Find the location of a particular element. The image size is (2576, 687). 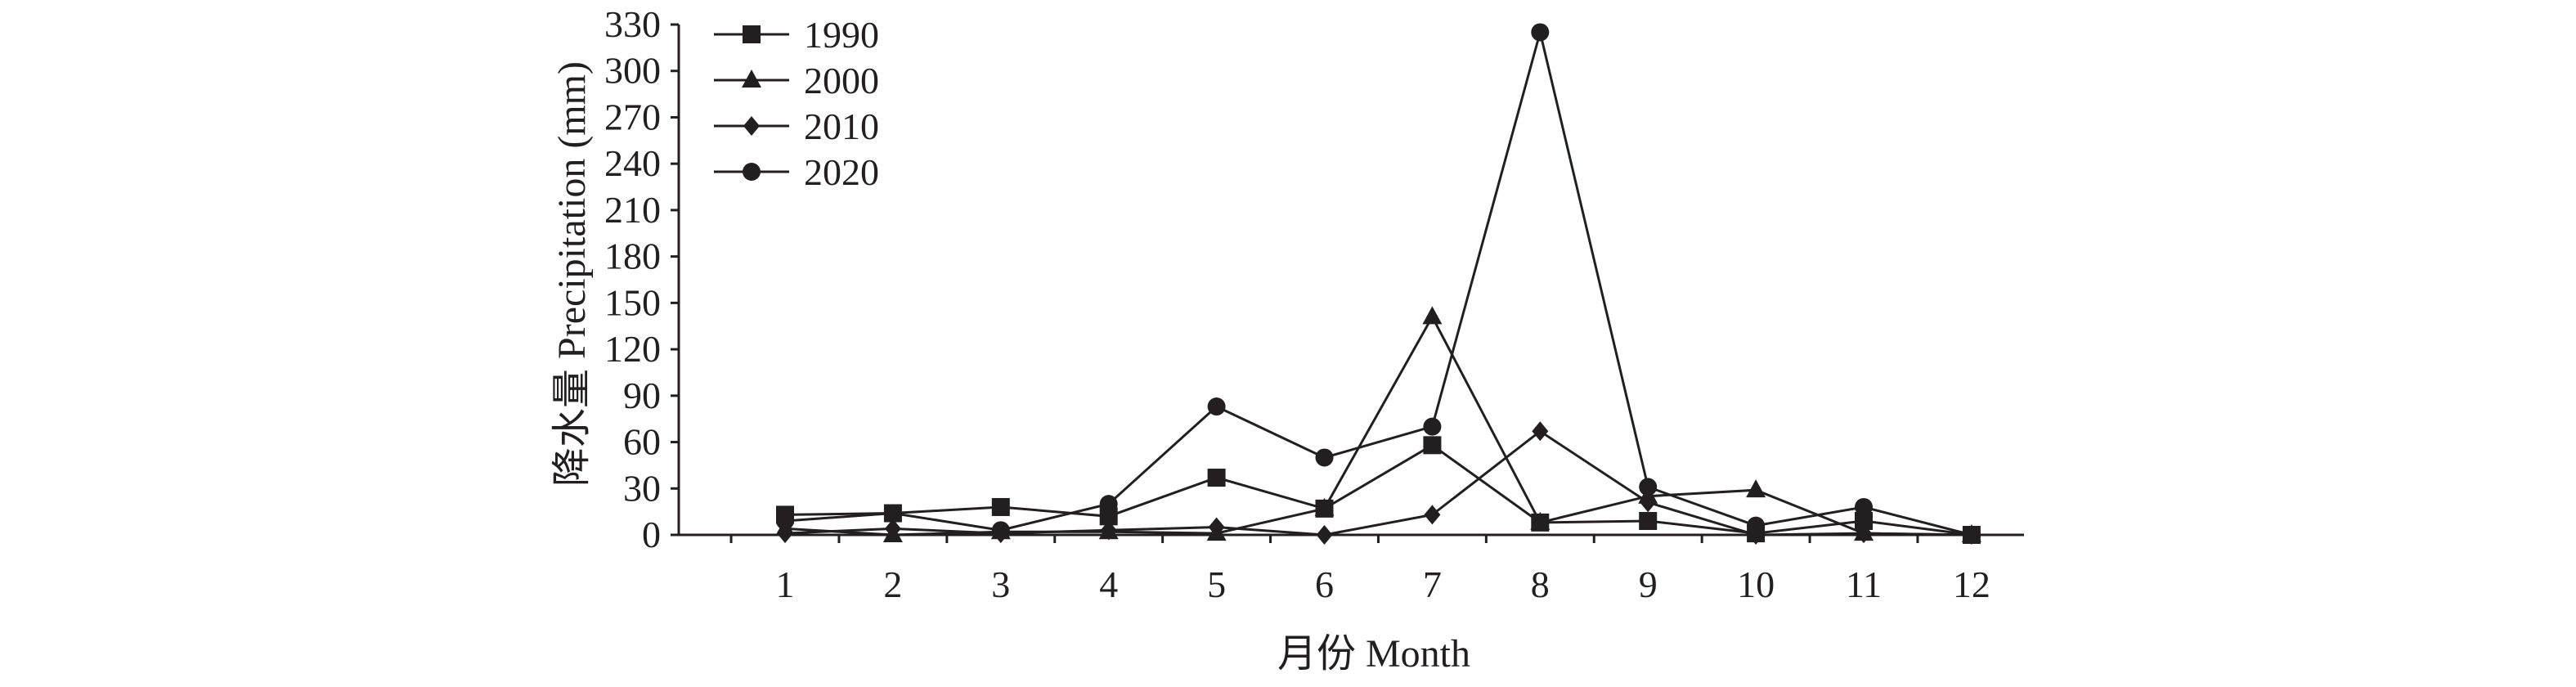

legend-item-2020: 2020 is located at coordinates (796, 172).